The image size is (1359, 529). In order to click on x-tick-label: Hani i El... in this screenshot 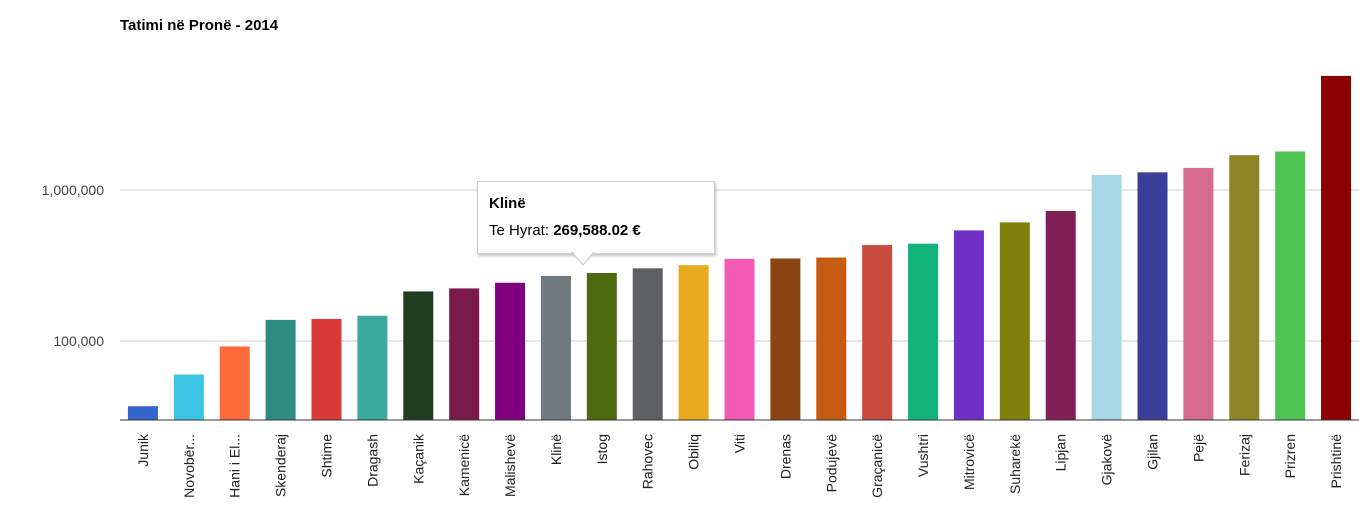, I will do `click(235, 466)`.